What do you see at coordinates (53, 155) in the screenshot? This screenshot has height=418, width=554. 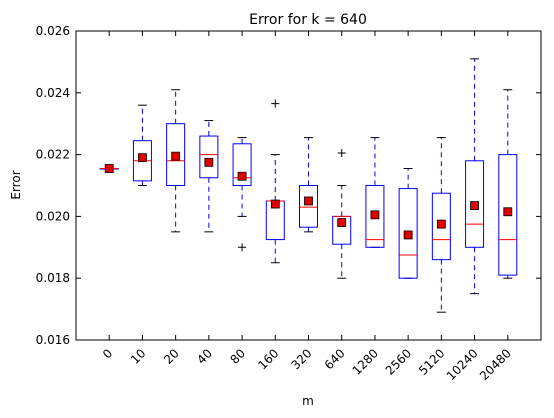 I see `y-tick-label: 0.022` at bounding box center [53, 155].